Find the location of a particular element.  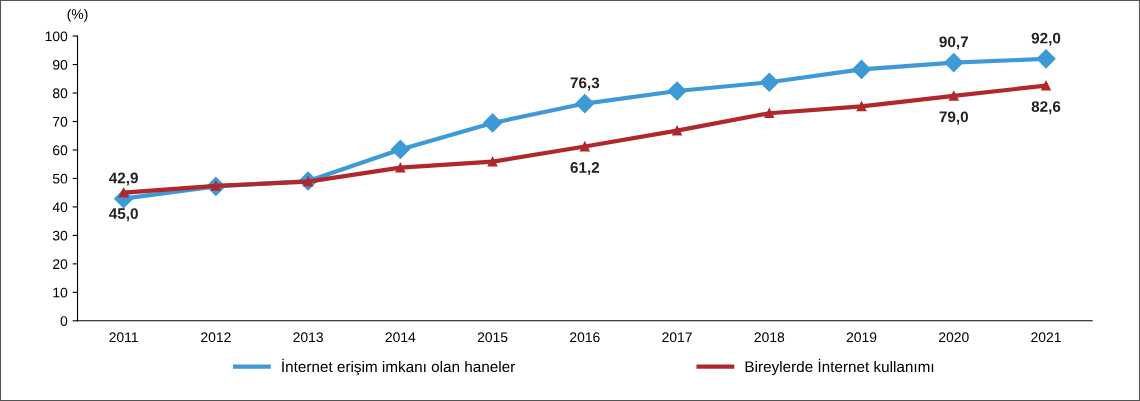

x-tick-label: 2020 is located at coordinates (954, 337).